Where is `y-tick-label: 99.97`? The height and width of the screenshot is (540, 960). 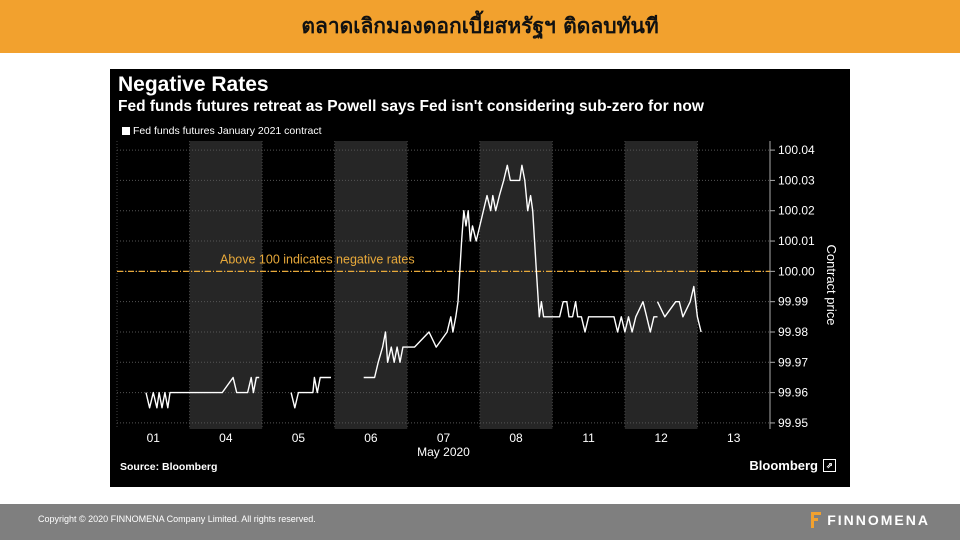
y-tick-label: 99.97 is located at coordinates (793, 362).